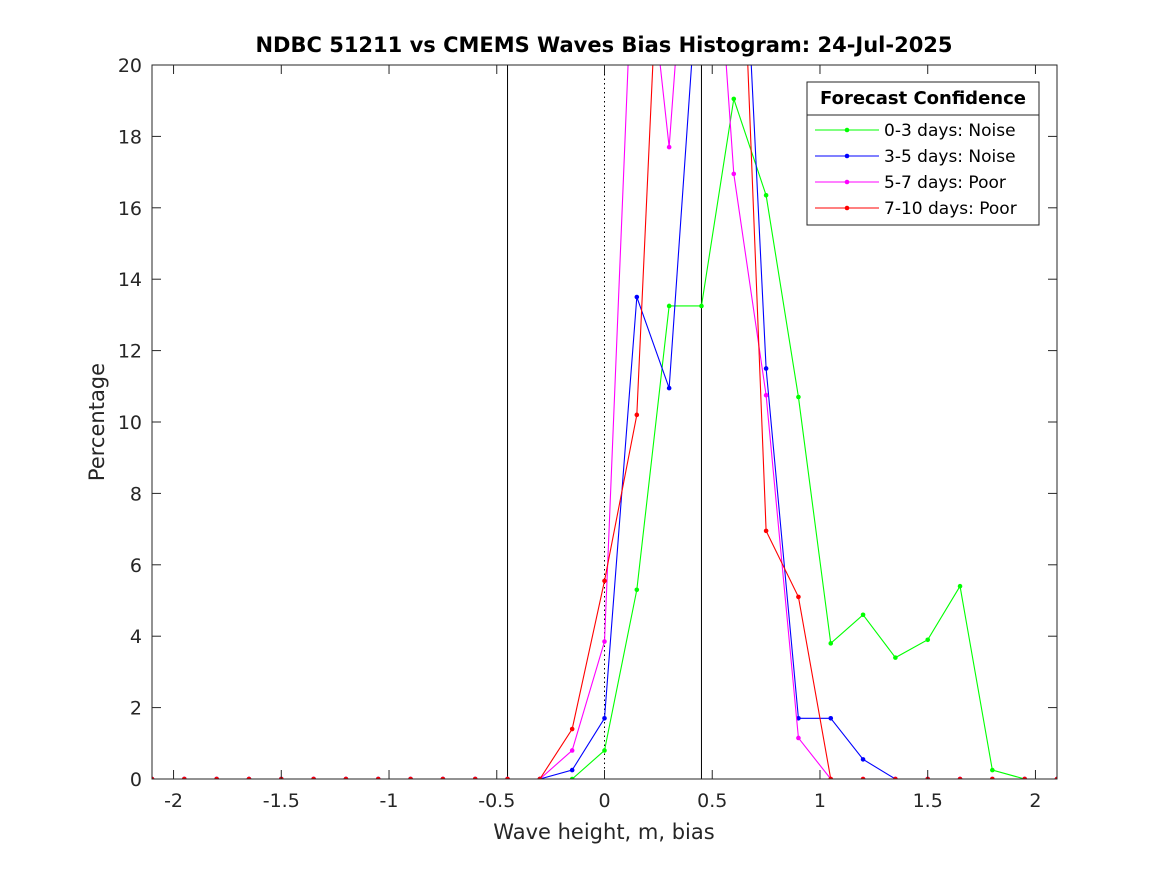 Image resolution: width=1167 pixels, height=875 pixels. I want to click on y-tick-label: 10, so click(130, 423).